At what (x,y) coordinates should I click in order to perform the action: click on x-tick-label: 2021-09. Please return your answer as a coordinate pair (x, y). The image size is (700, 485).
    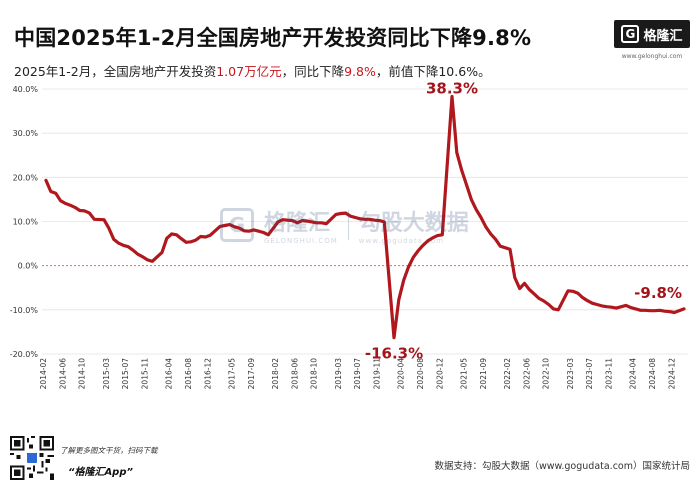
    Looking at the image, I should click on (483, 374).